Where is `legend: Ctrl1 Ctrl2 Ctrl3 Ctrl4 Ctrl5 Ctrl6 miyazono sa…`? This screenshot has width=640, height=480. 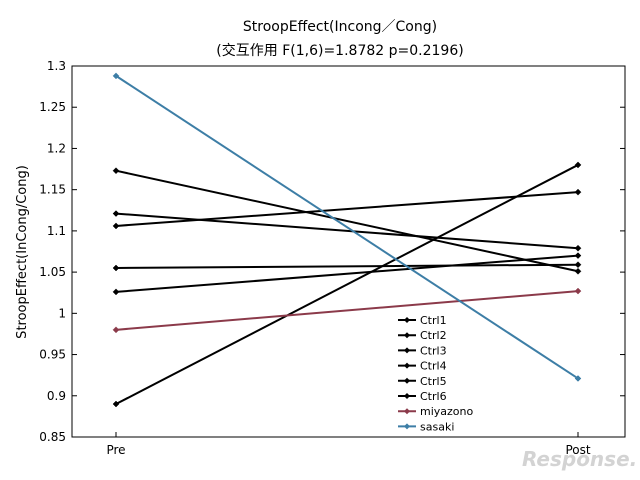
legend: Ctrl1 Ctrl2 Ctrl3 Ctrl4 Ctrl5 Ctrl6 miyazono sa… is located at coordinates (435, 373).